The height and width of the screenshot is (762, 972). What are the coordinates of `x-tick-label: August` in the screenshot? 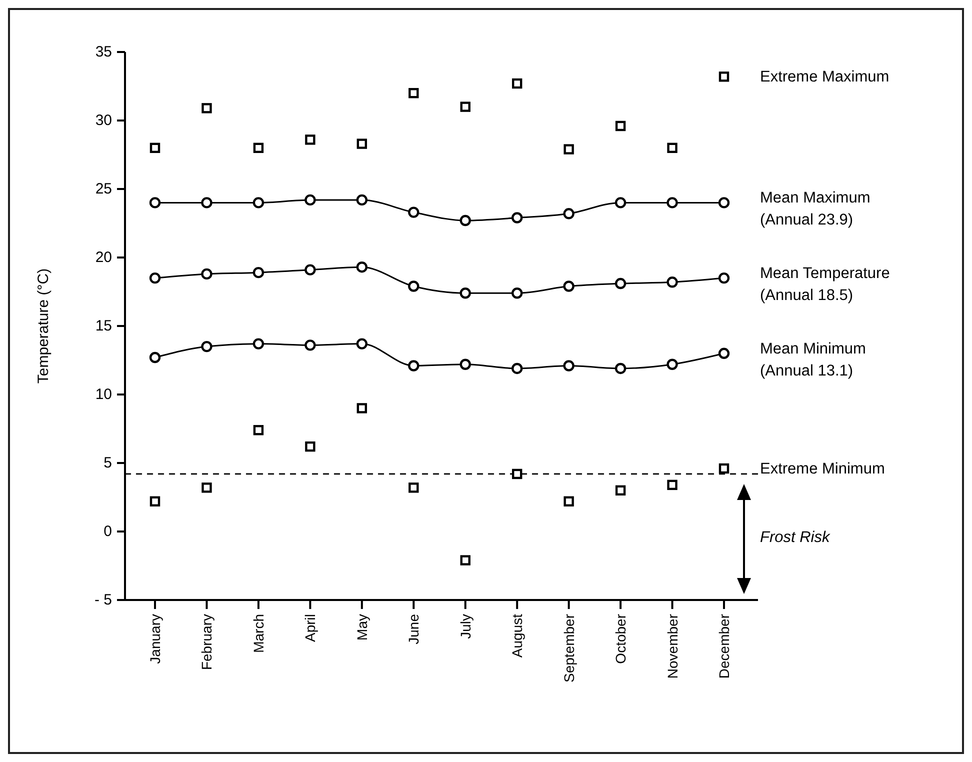 It's located at (517, 636).